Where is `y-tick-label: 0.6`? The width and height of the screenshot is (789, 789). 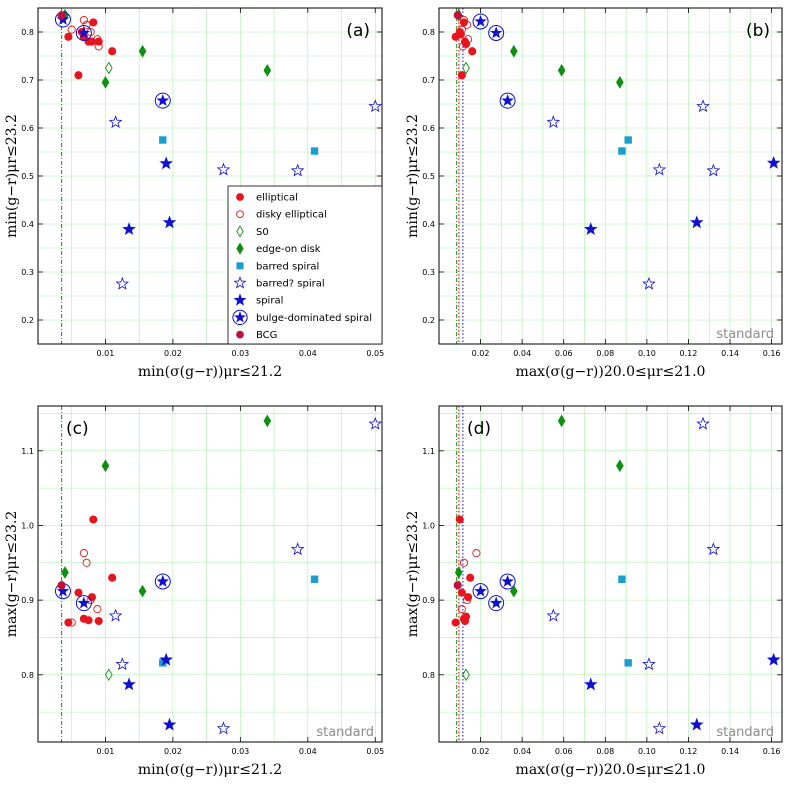 y-tick-label: 0.6 is located at coordinates (428, 128).